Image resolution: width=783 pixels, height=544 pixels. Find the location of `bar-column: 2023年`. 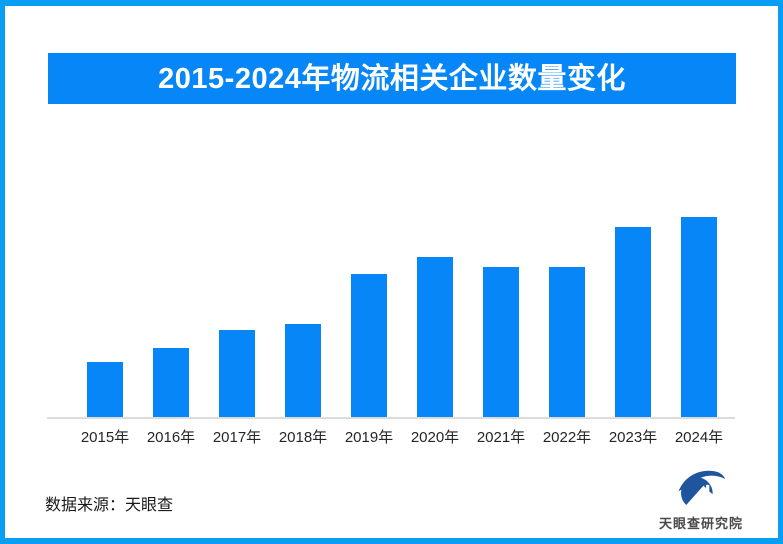

bar-column: 2023年 is located at coordinates (633, 299).